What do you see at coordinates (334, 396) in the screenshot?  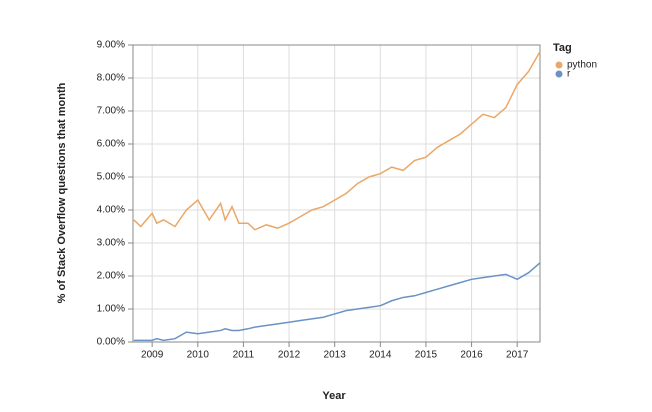 I see `x-axis-title: Year` at bounding box center [334, 396].